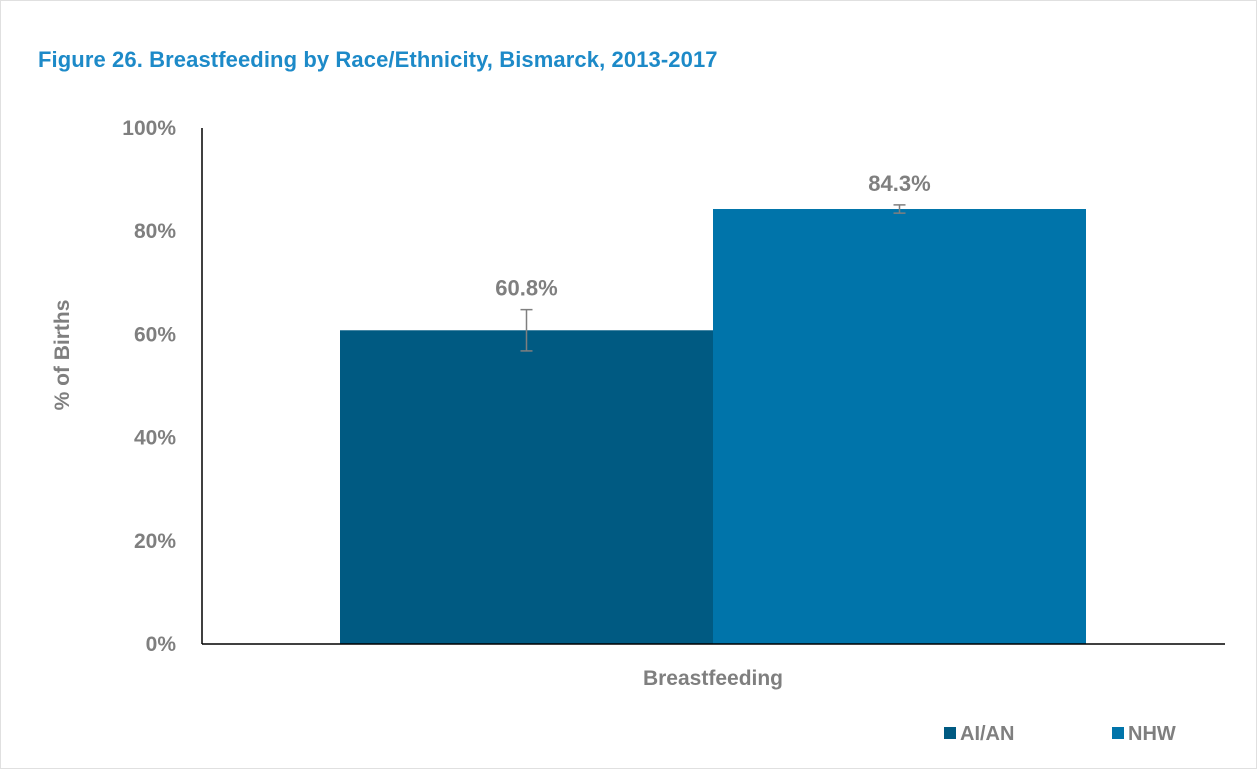  Describe the element at coordinates (155, 541) in the screenshot. I see `y-tick-label: 20%` at that location.